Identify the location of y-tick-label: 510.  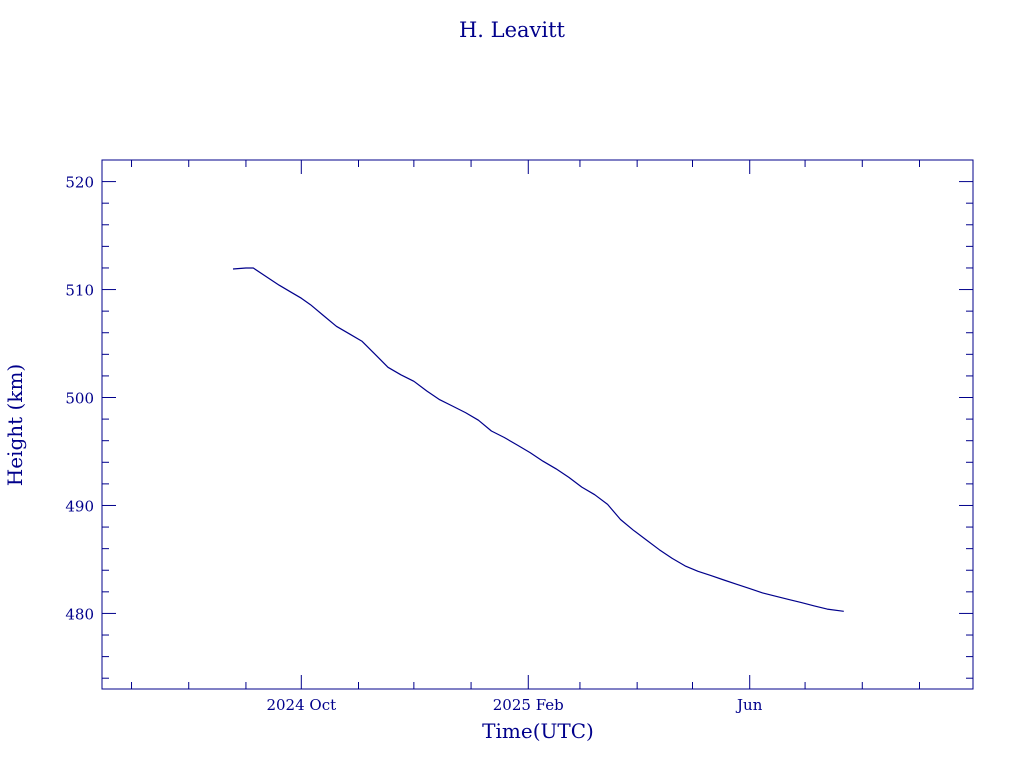
(79, 291).